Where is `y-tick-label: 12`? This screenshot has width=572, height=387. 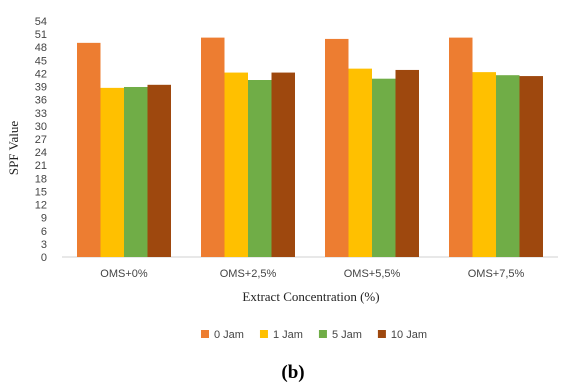 y-tick-label: 12 is located at coordinates (41, 206).